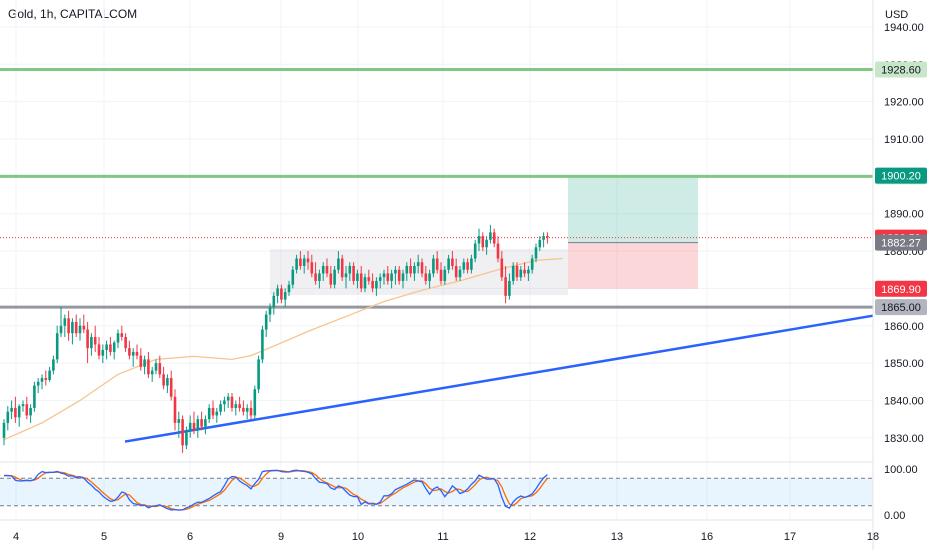 Image resolution: width=932 pixels, height=550 pixels. What do you see at coordinates (633, 265) in the screenshot?
I see `loss-zone` at bounding box center [633, 265].